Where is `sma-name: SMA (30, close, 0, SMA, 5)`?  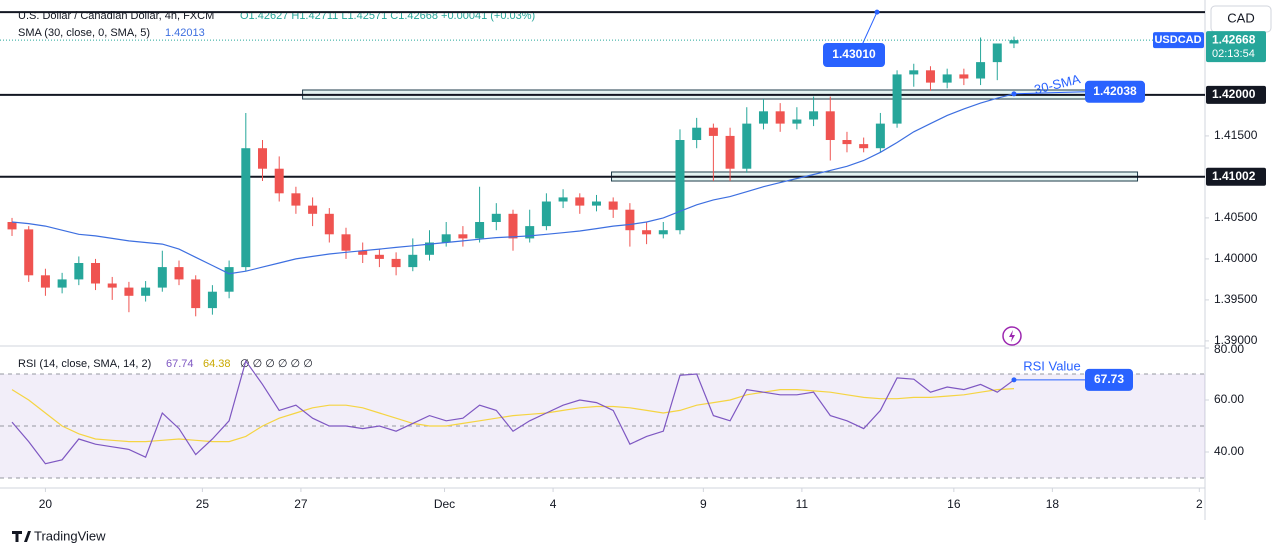 sma-name: SMA (30, close, 0, SMA, 5) is located at coordinates (84, 33).